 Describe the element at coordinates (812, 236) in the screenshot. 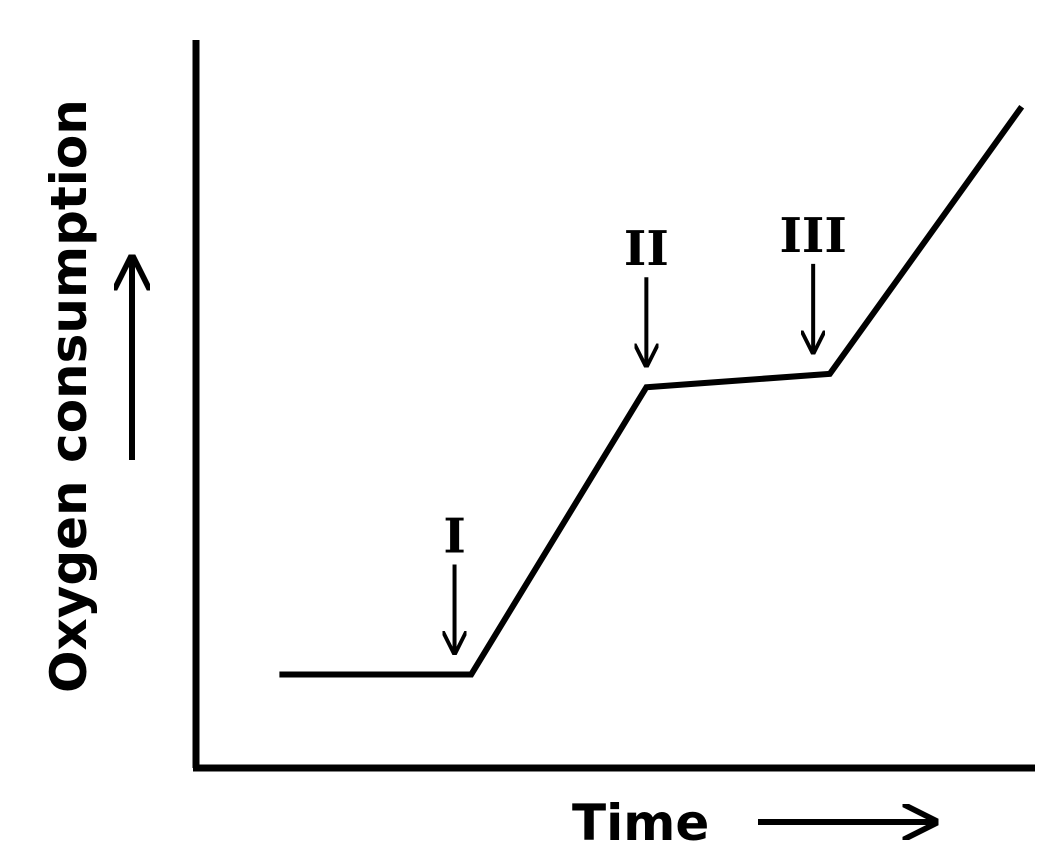

I see `annotation-label-3: III` at that location.